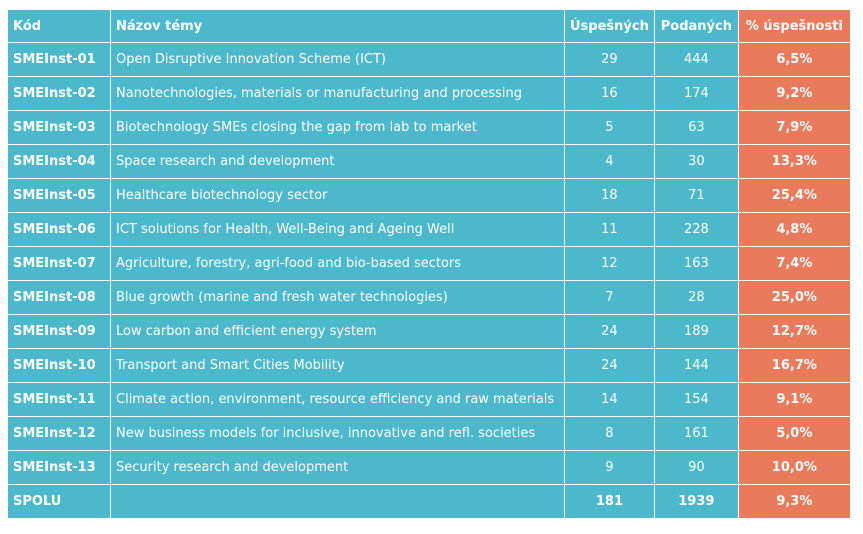 The height and width of the screenshot is (534, 863). Describe the element at coordinates (794, 195) in the screenshot. I see `cell-success-rate: 25,4%` at that location.